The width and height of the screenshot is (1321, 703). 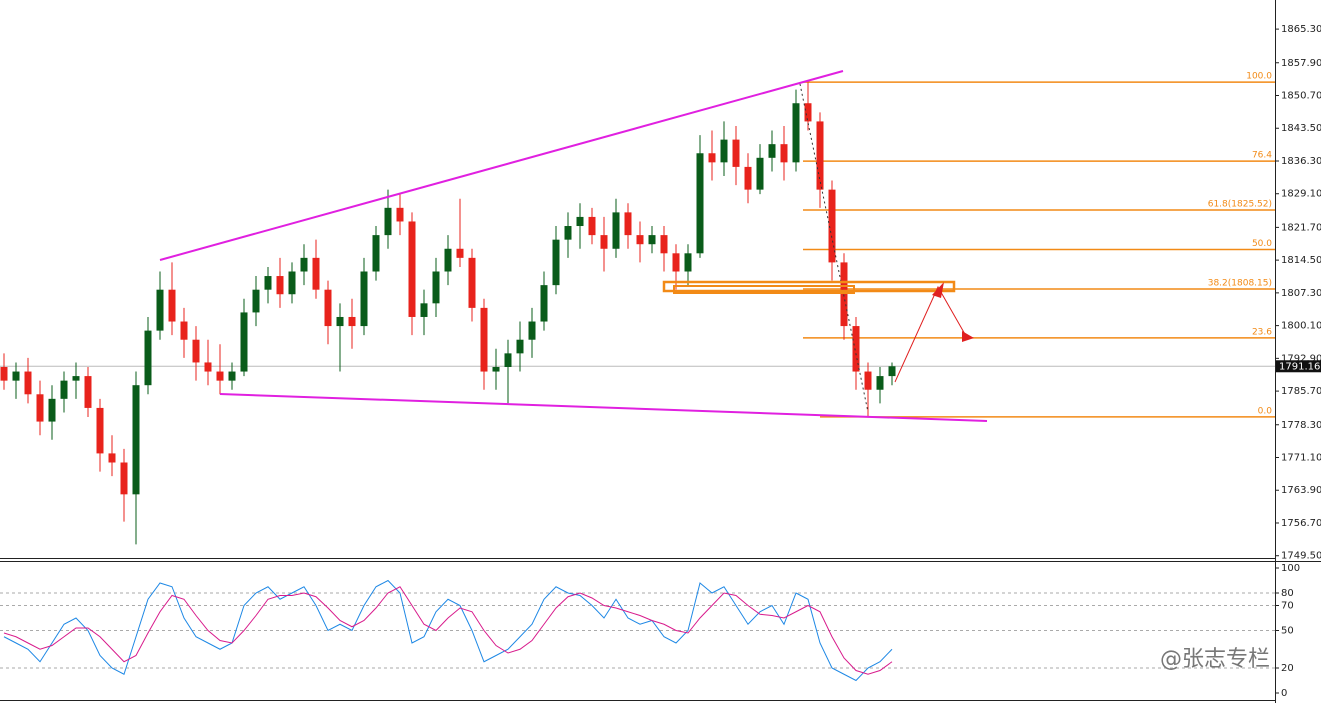 I want to click on y-tick-label: 1749.50, so click(x=1301, y=556).